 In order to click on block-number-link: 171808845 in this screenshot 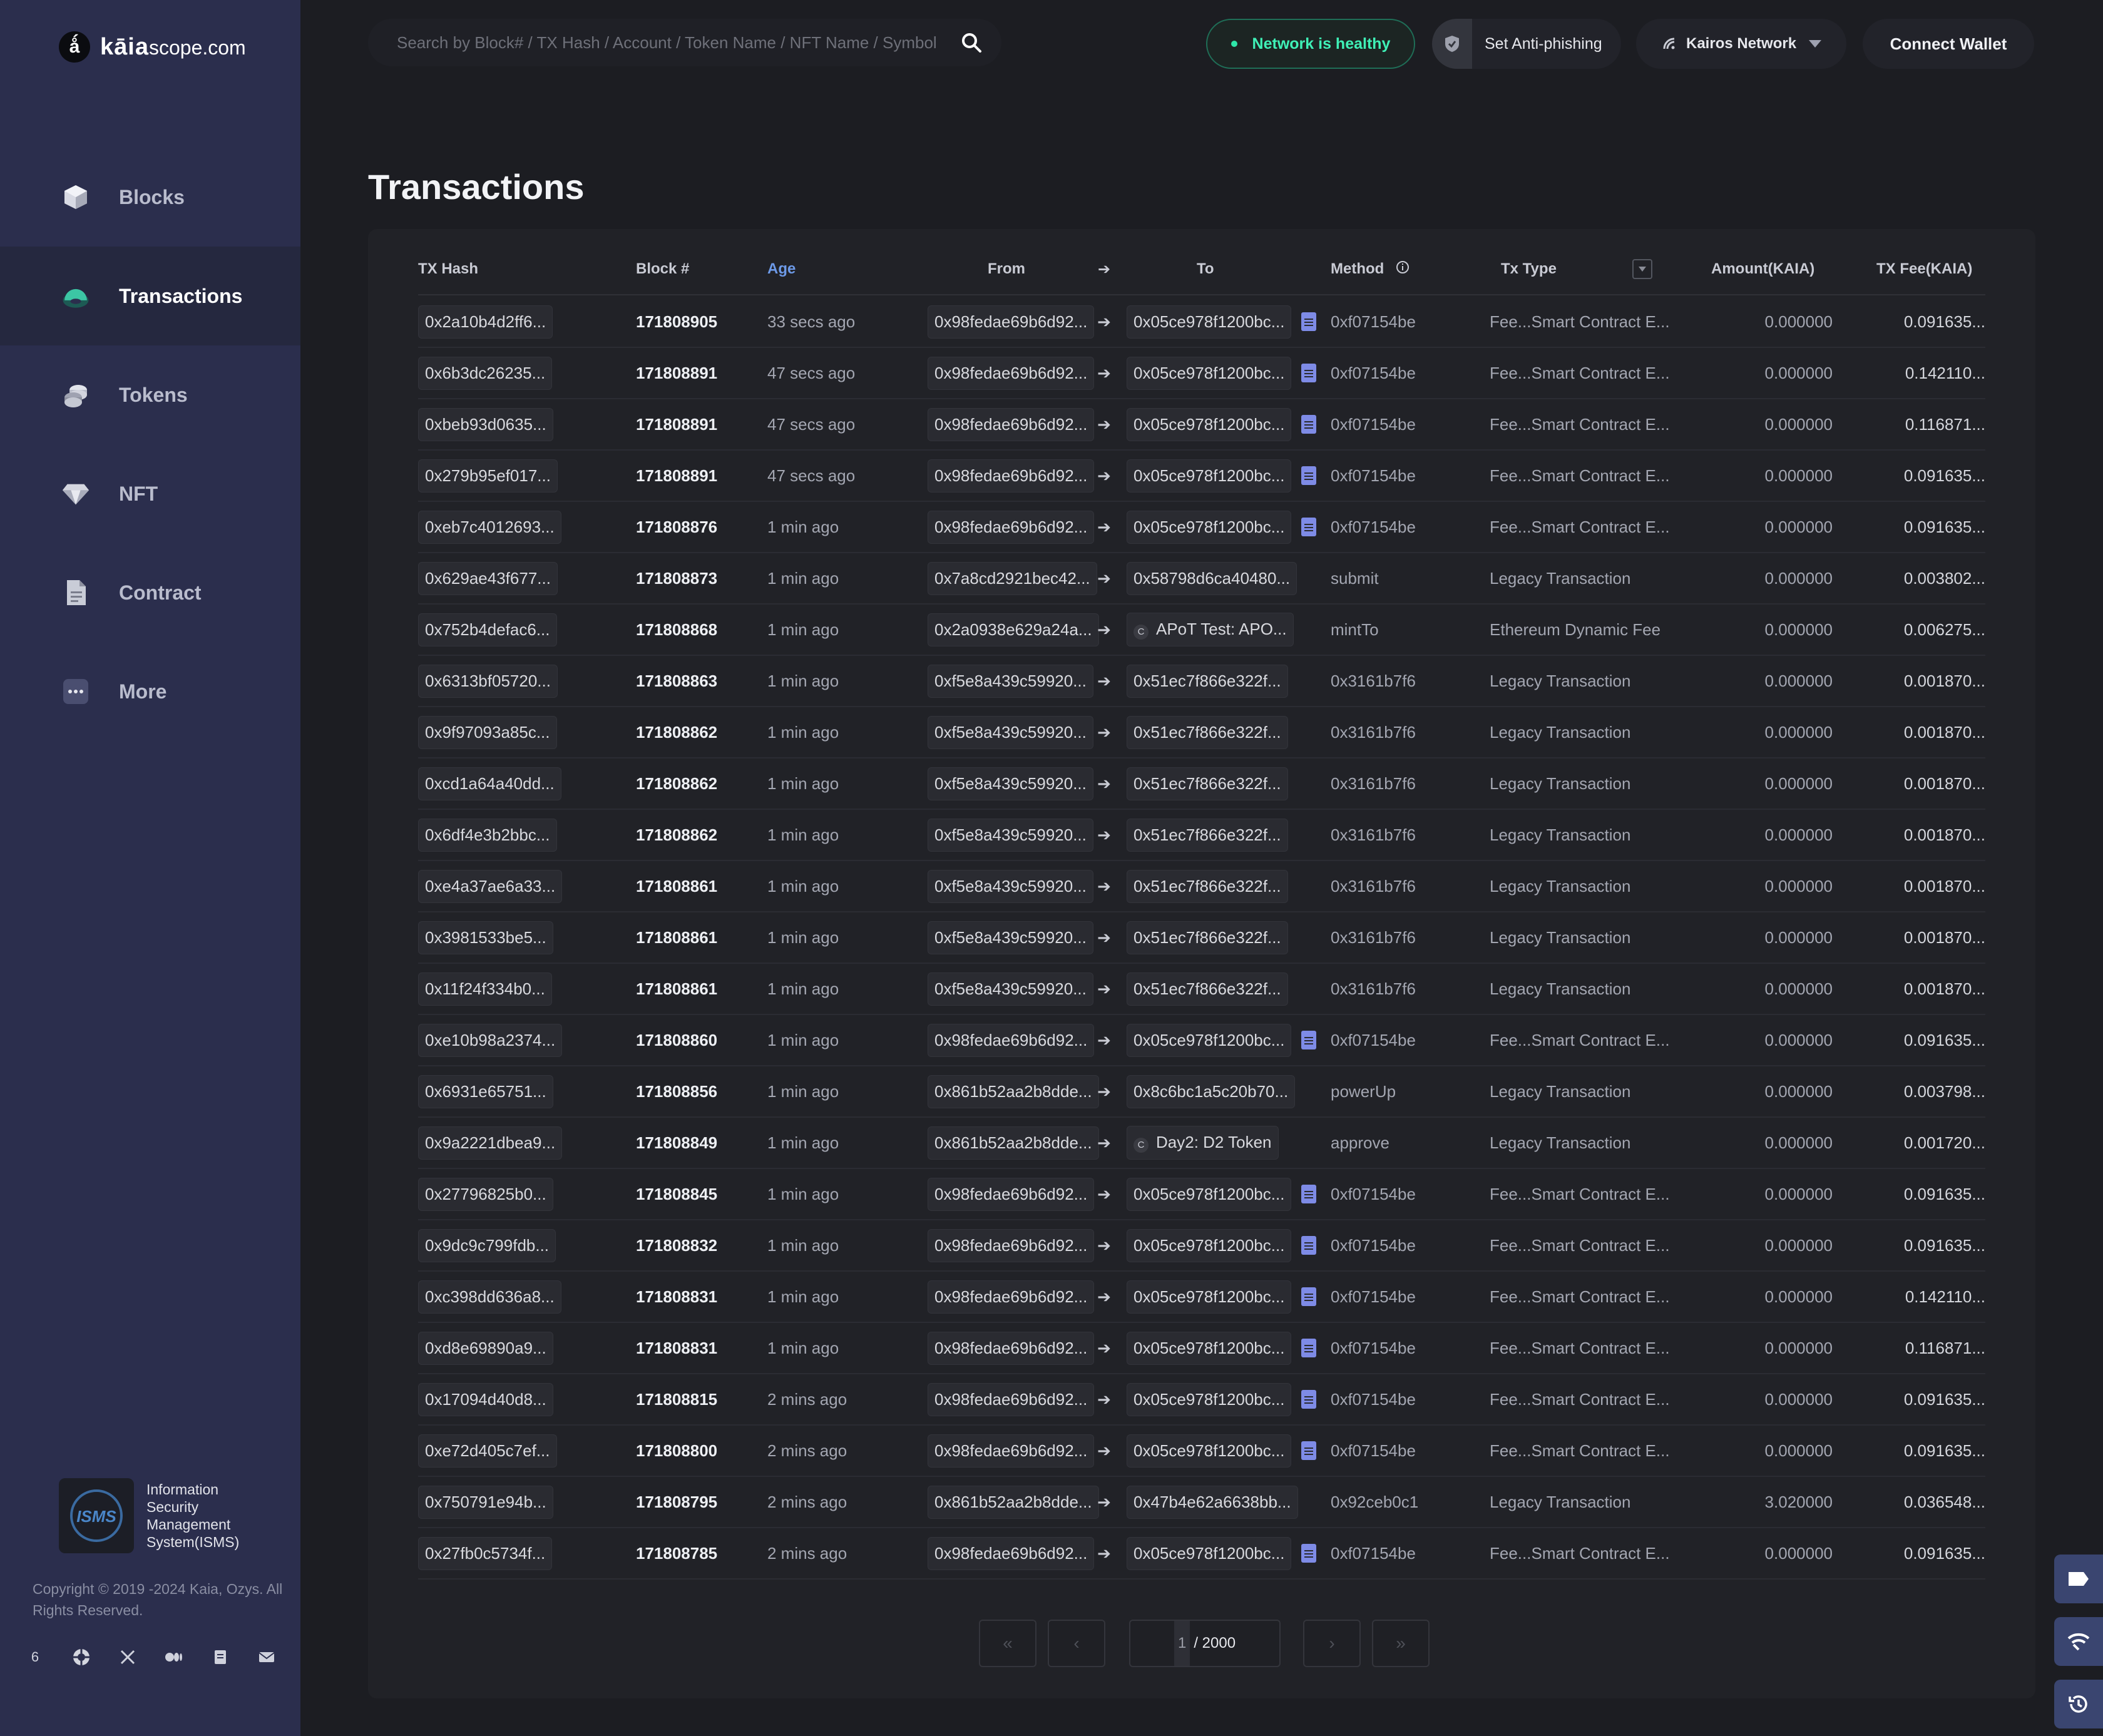, I will do `click(677, 1193)`.